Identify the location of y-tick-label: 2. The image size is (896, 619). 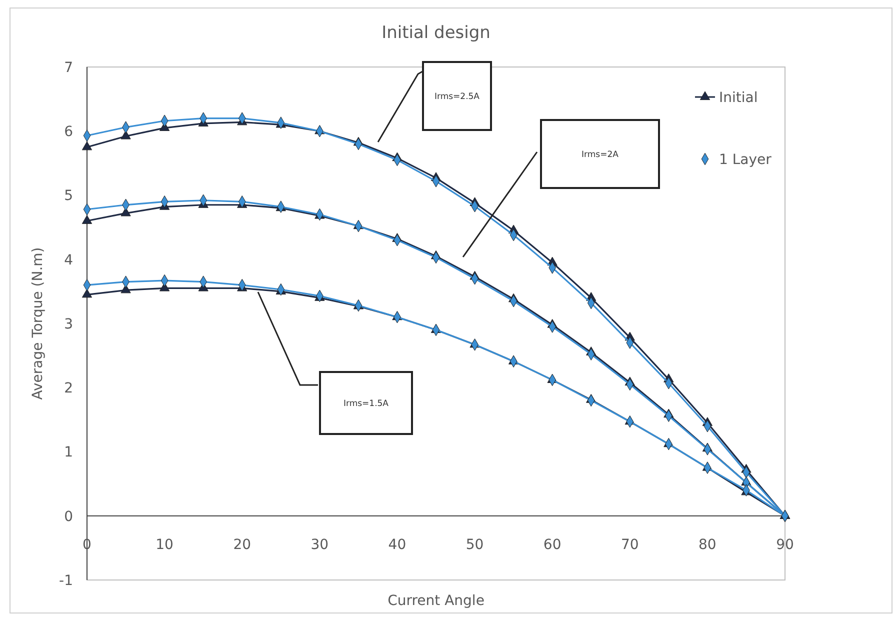
(68, 388).